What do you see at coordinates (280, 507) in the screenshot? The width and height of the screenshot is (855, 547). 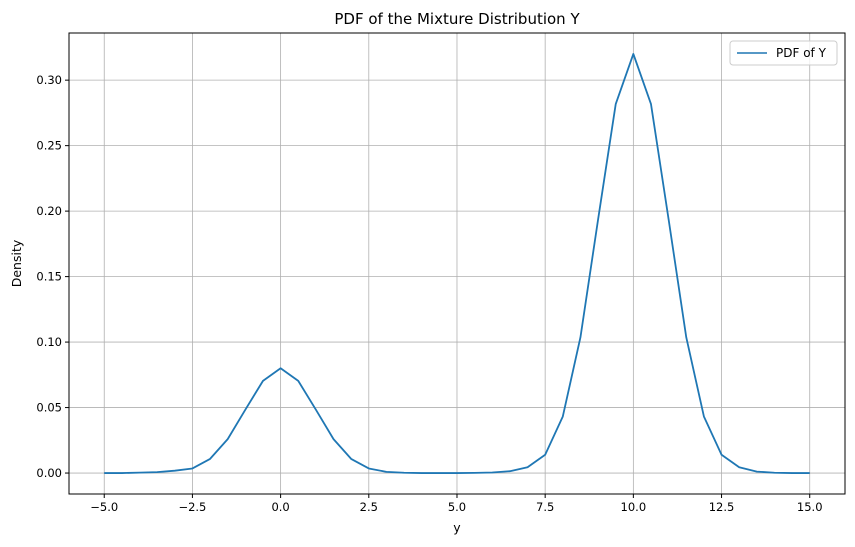 I see `x-tick-label: 0.0` at bounding box center [280, 507].